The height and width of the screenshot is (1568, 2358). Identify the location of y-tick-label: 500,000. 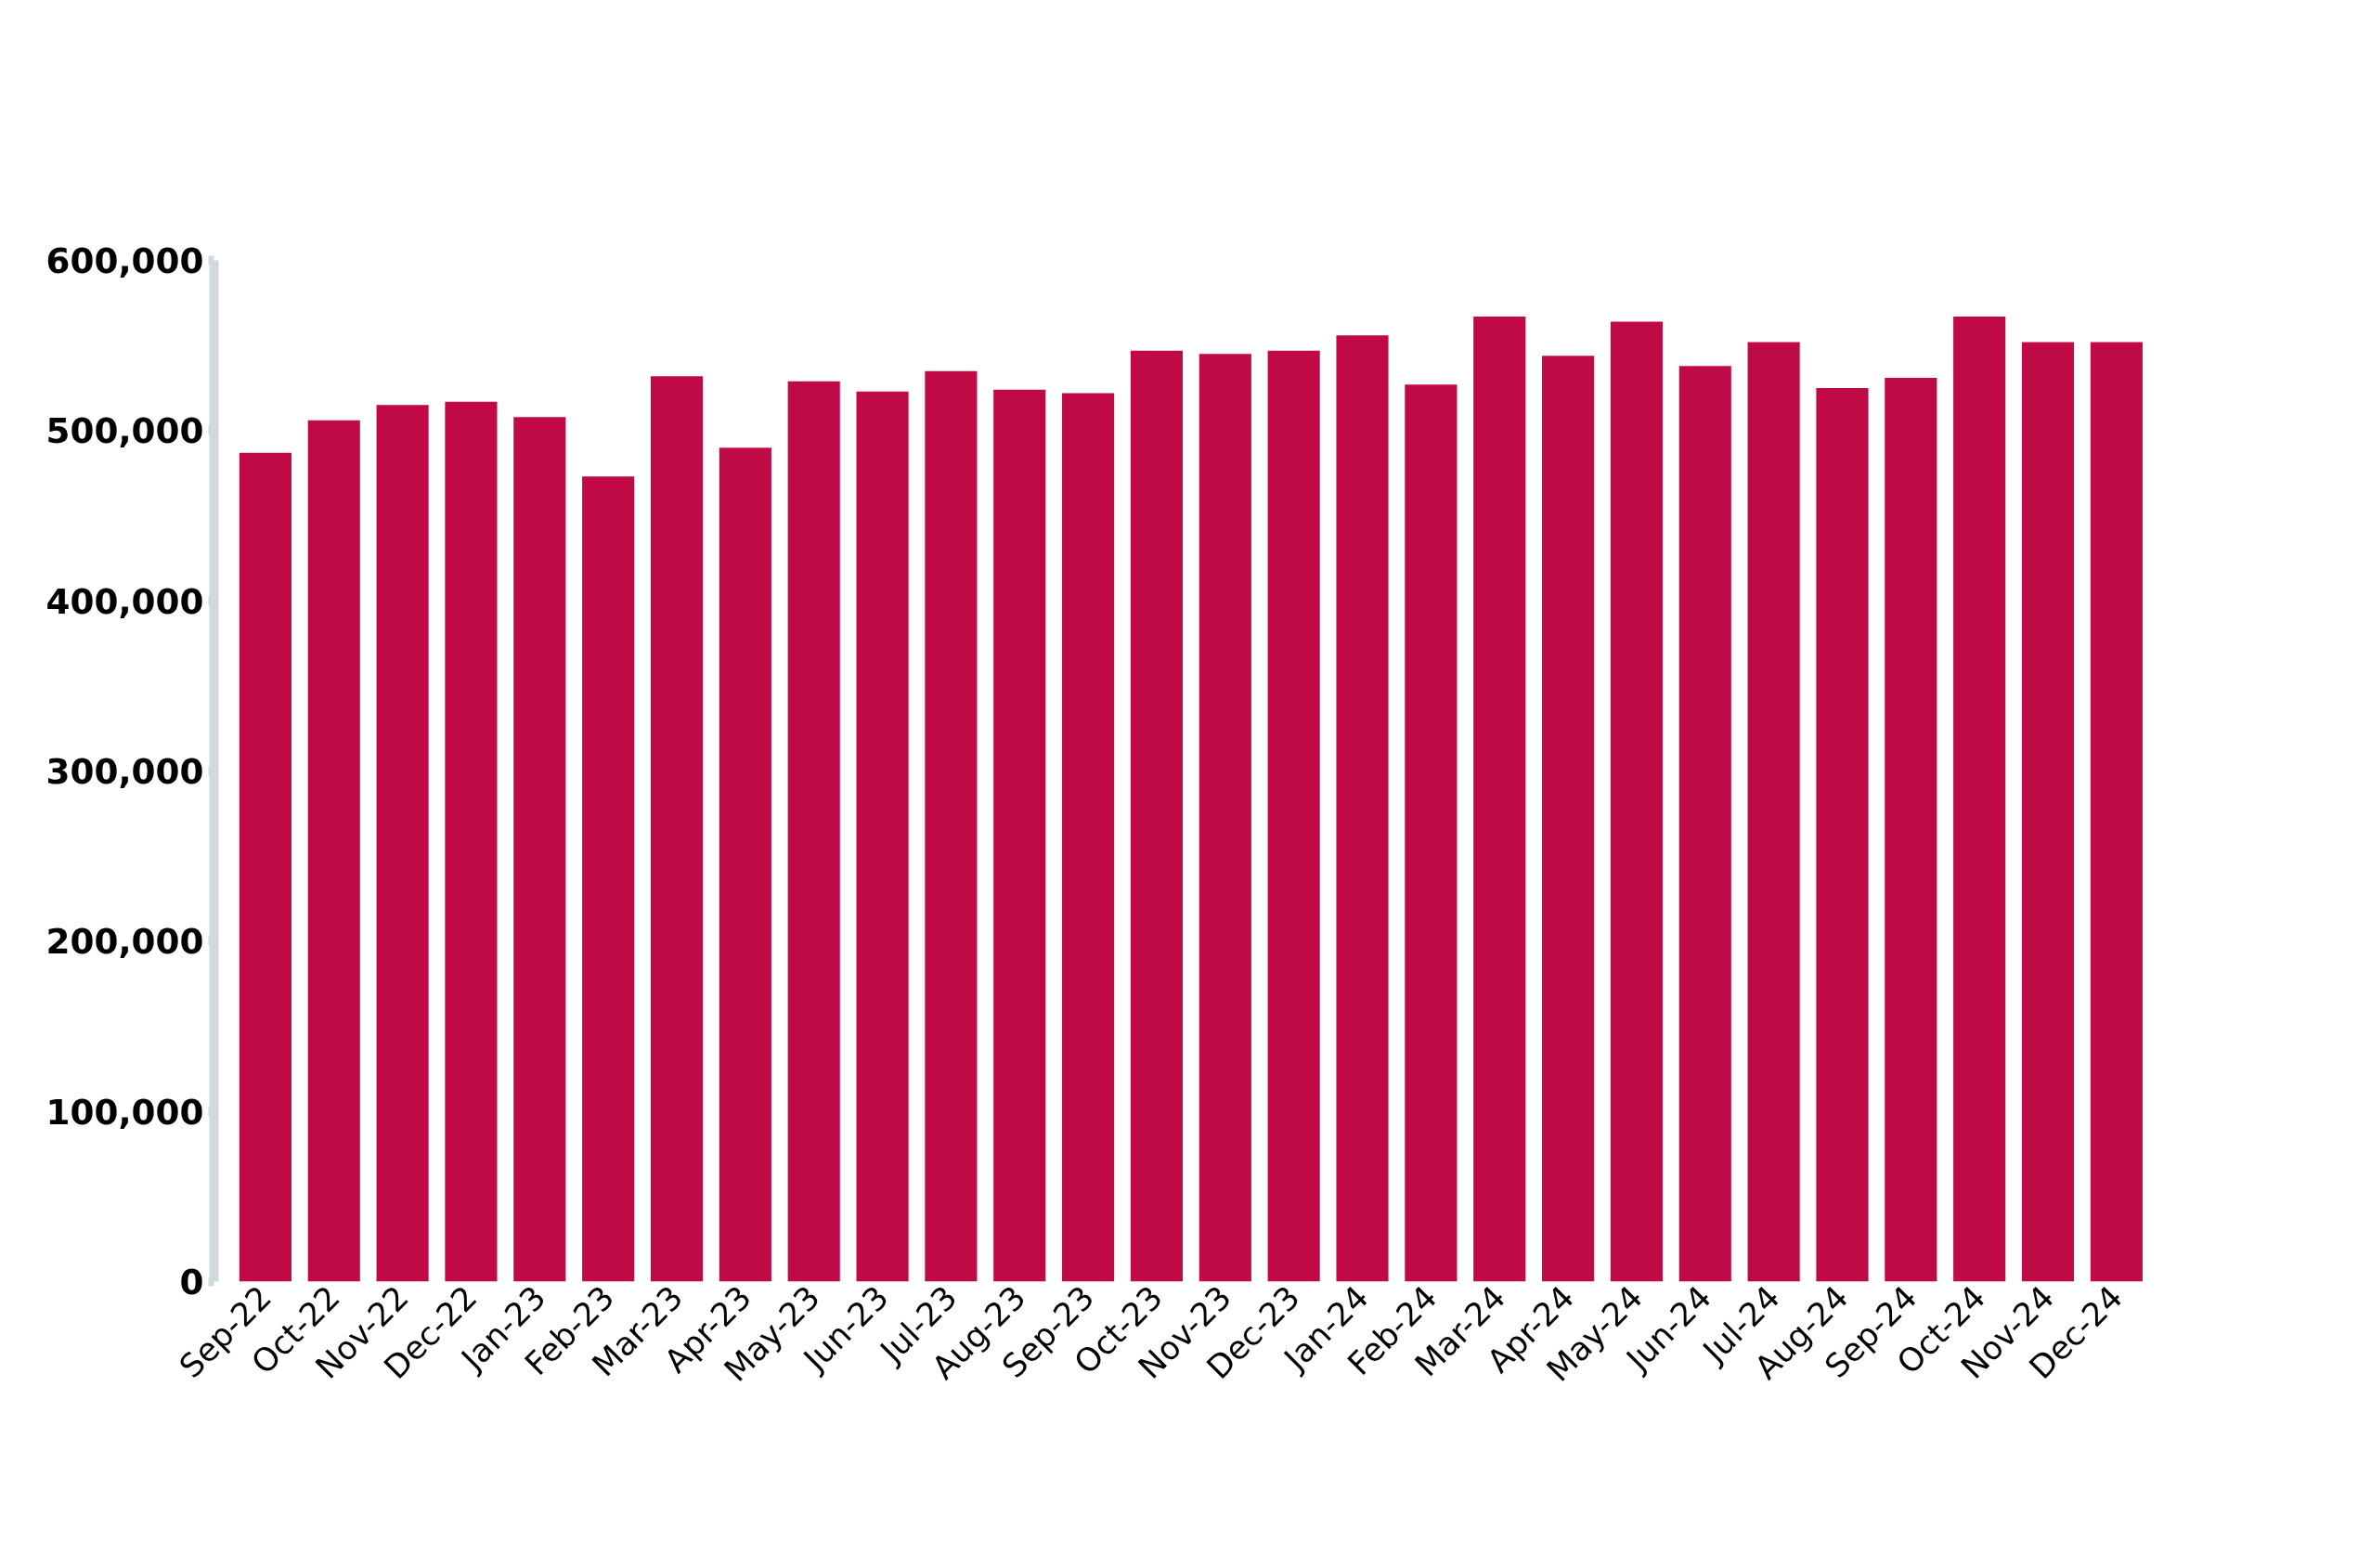
(124, 431).